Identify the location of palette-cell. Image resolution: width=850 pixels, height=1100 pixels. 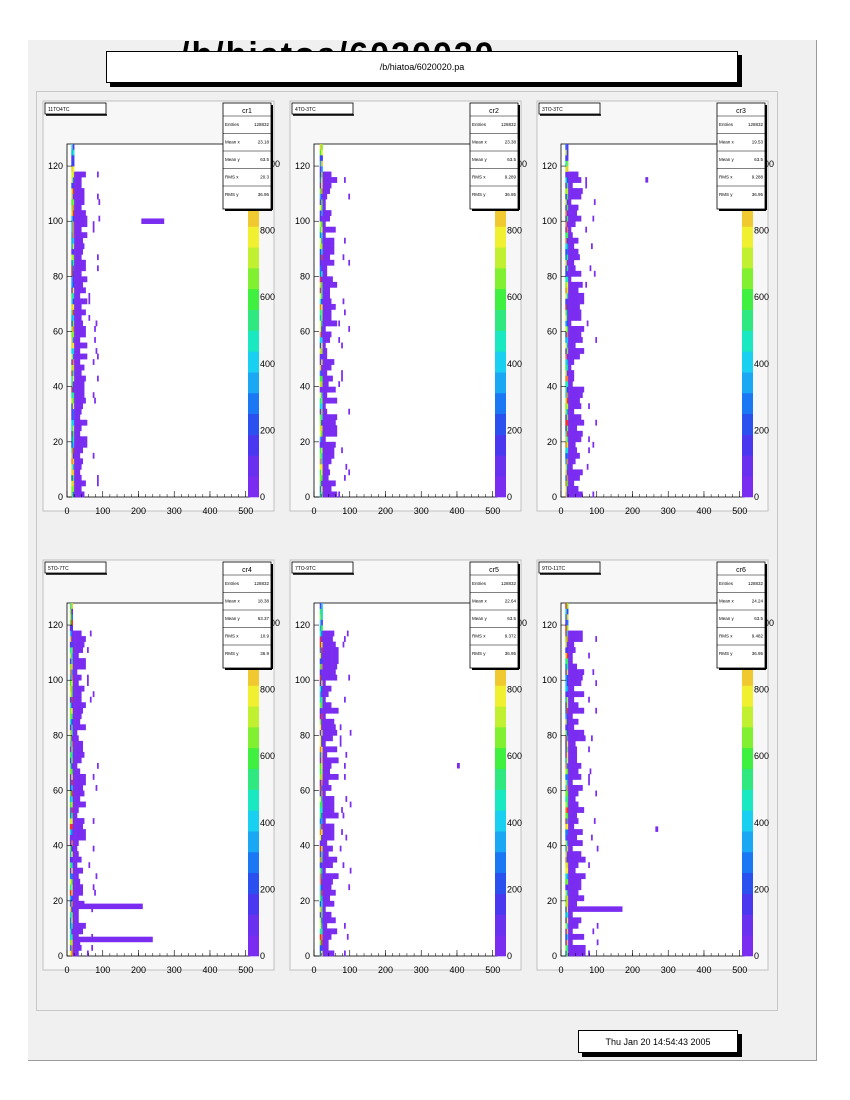
(747, 424).